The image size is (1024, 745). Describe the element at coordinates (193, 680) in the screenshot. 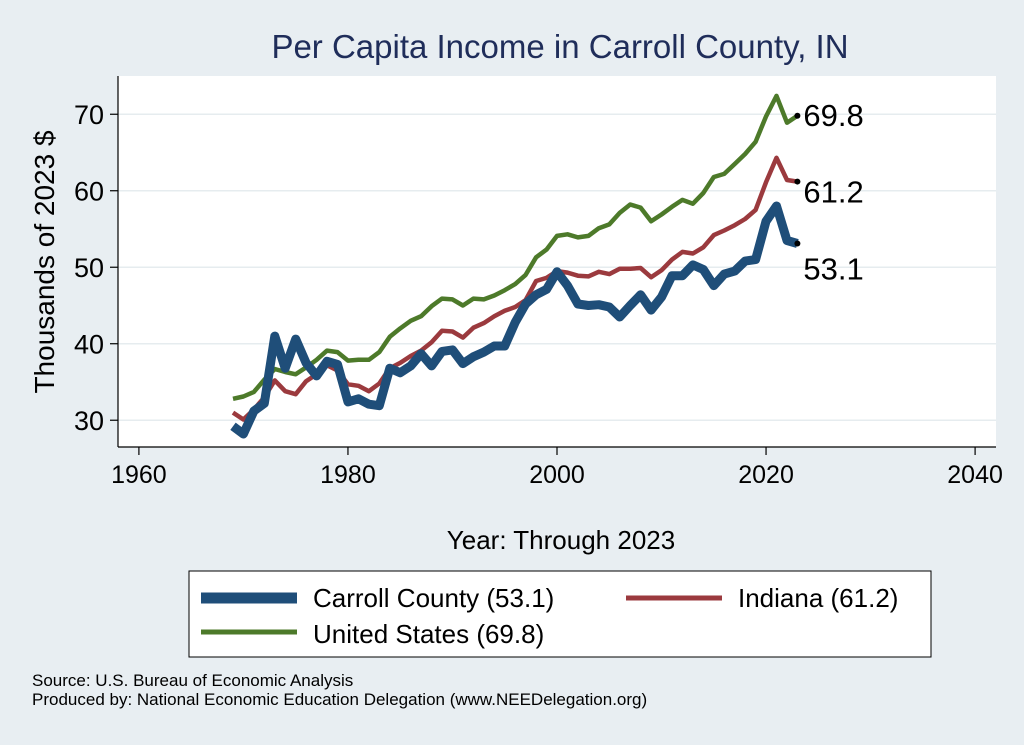

I see `source-note: Source: U.S. Bureau of Economic Analysis` at that location.